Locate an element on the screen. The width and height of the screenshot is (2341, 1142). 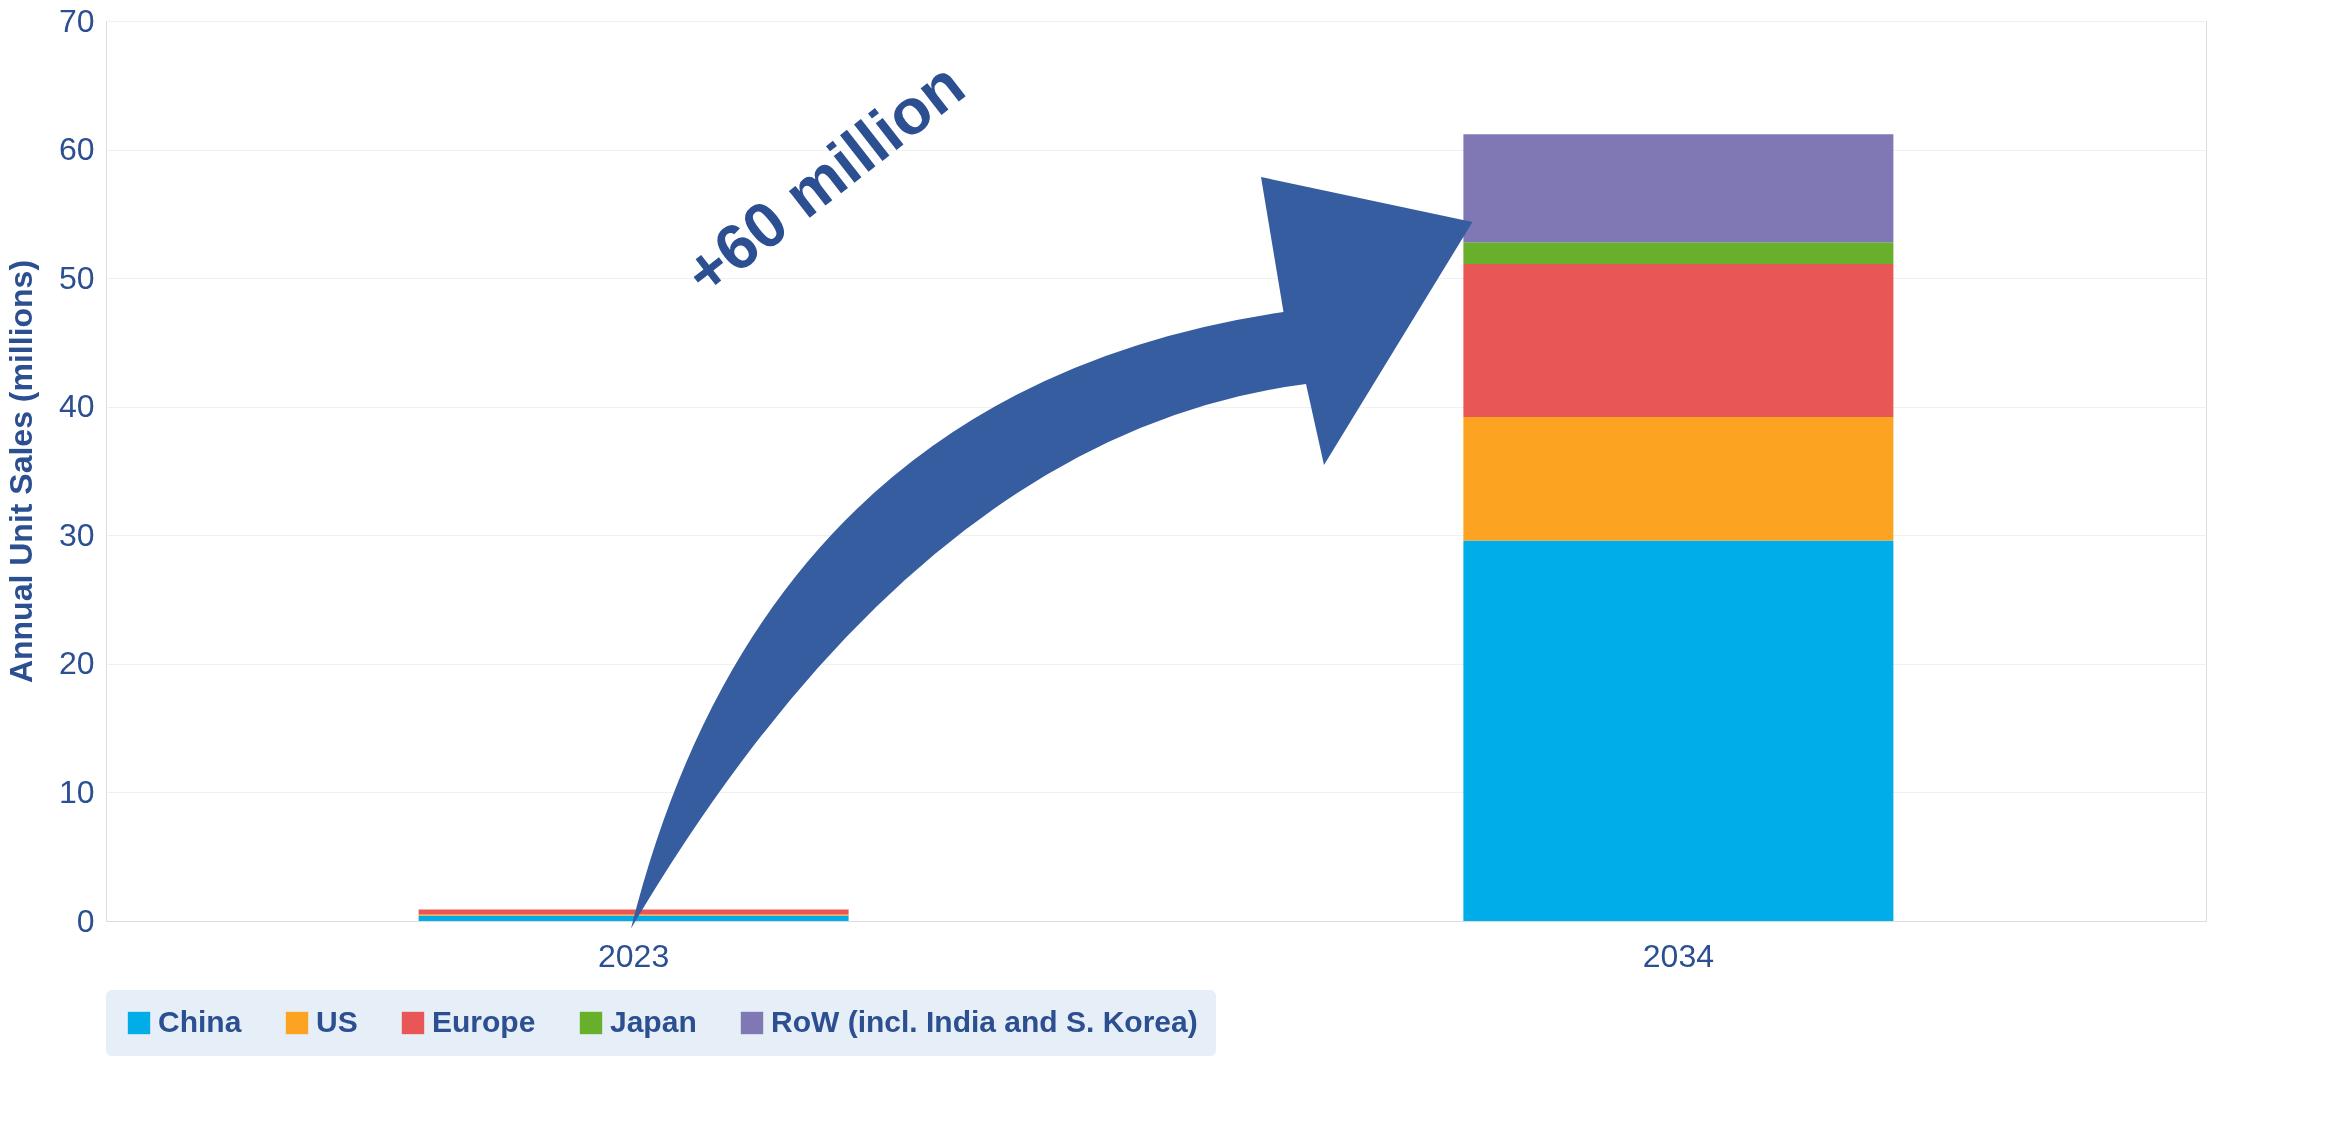
y-tick-label: 20 is located at coordinates (76, 663).